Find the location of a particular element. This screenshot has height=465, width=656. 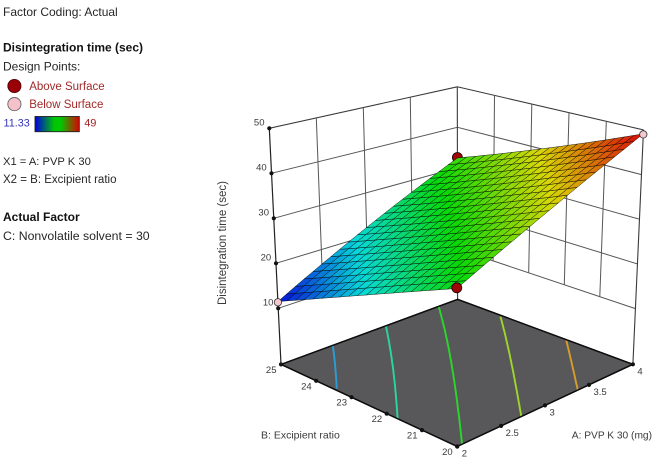

svg-text: 25 is located at coordinates (271, 370).